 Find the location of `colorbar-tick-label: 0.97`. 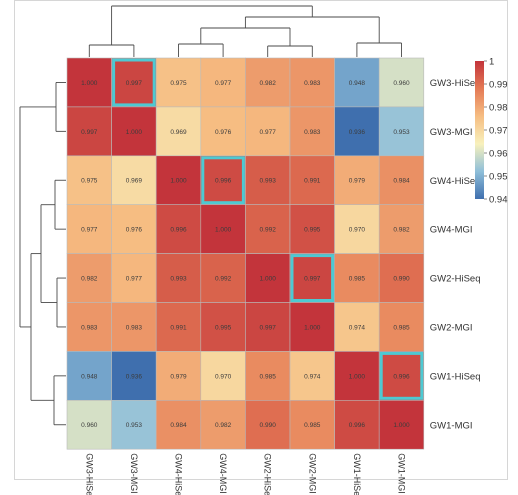

colorbar-tick-label: 0.97 is located at coordinates (498, 130).